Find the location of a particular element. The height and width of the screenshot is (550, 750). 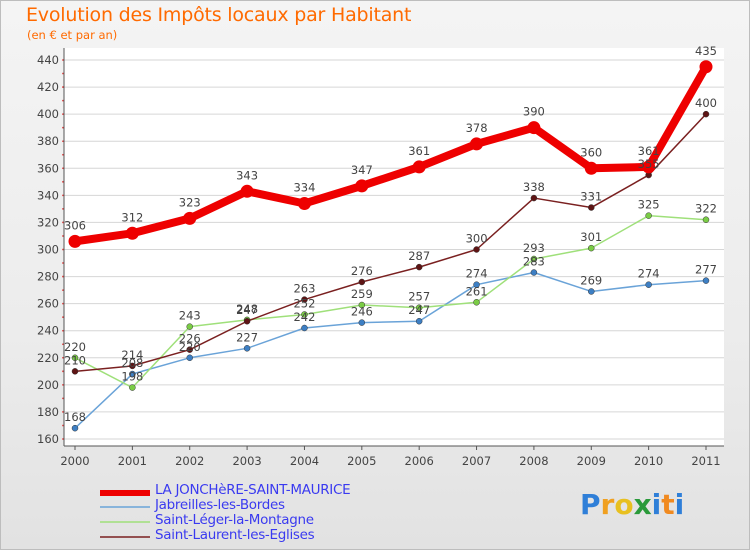

data-label: 300 is located at coordinates (477, 239).